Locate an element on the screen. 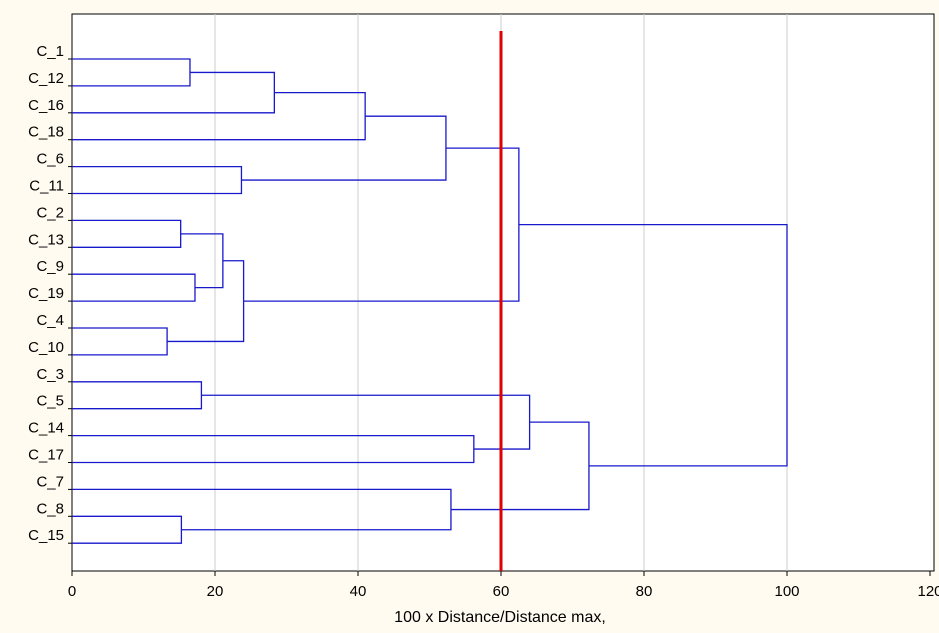 The height and width of the screenshot is (633, 939). leaf-label: C_11 is located at coordinates (46, 186).